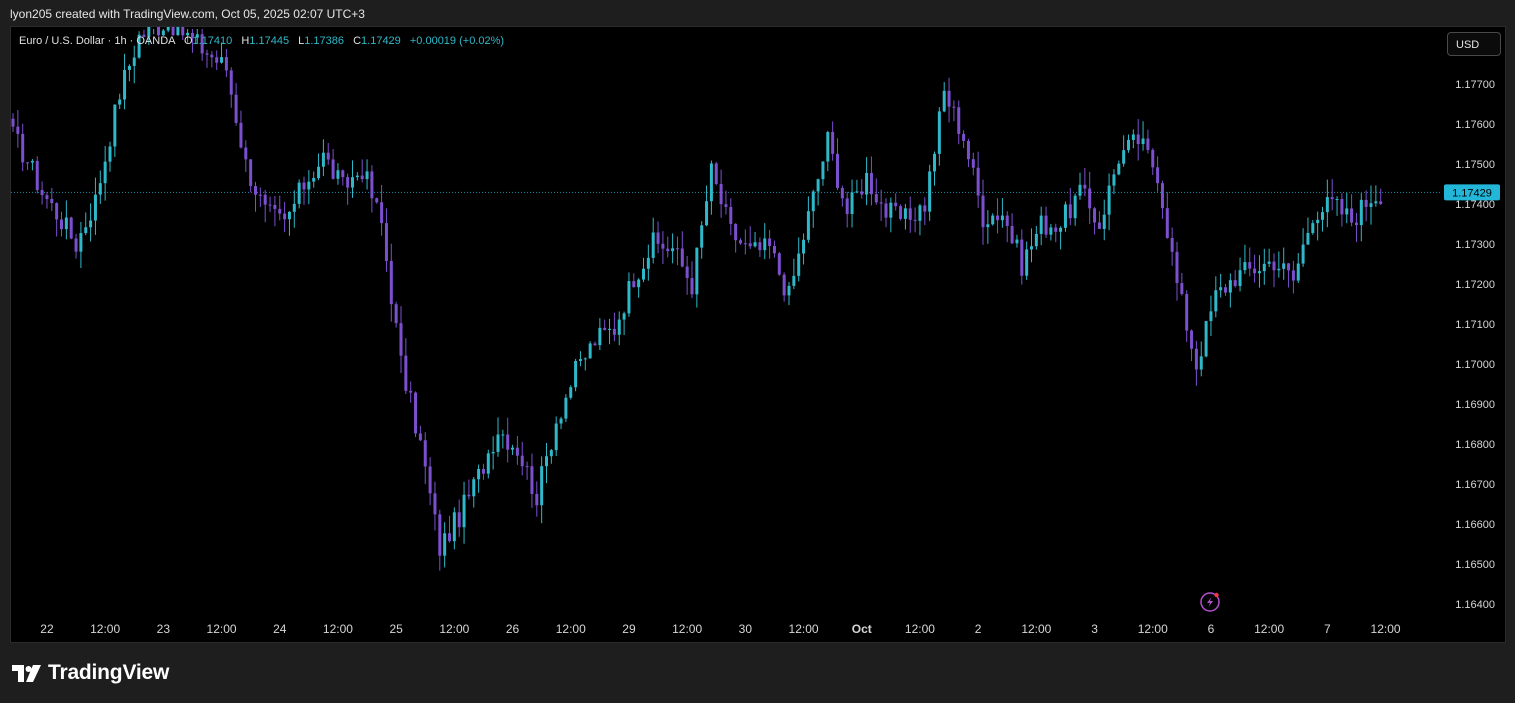 This screenshot has height=703, width=1515. I want to click on price-axis-label: 1.17100, so click(1475, 325).